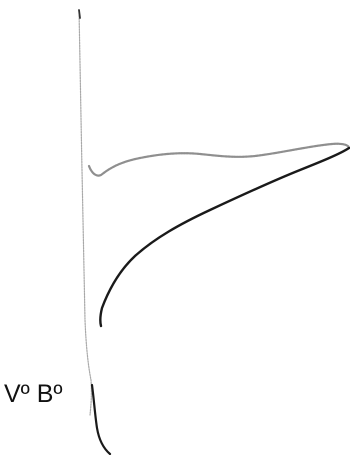 The height and width of the screenshot is (455, 350). Describe the element at coordinates (218, 159) in the screenshot. I see `signature-upper-loop` at that location.